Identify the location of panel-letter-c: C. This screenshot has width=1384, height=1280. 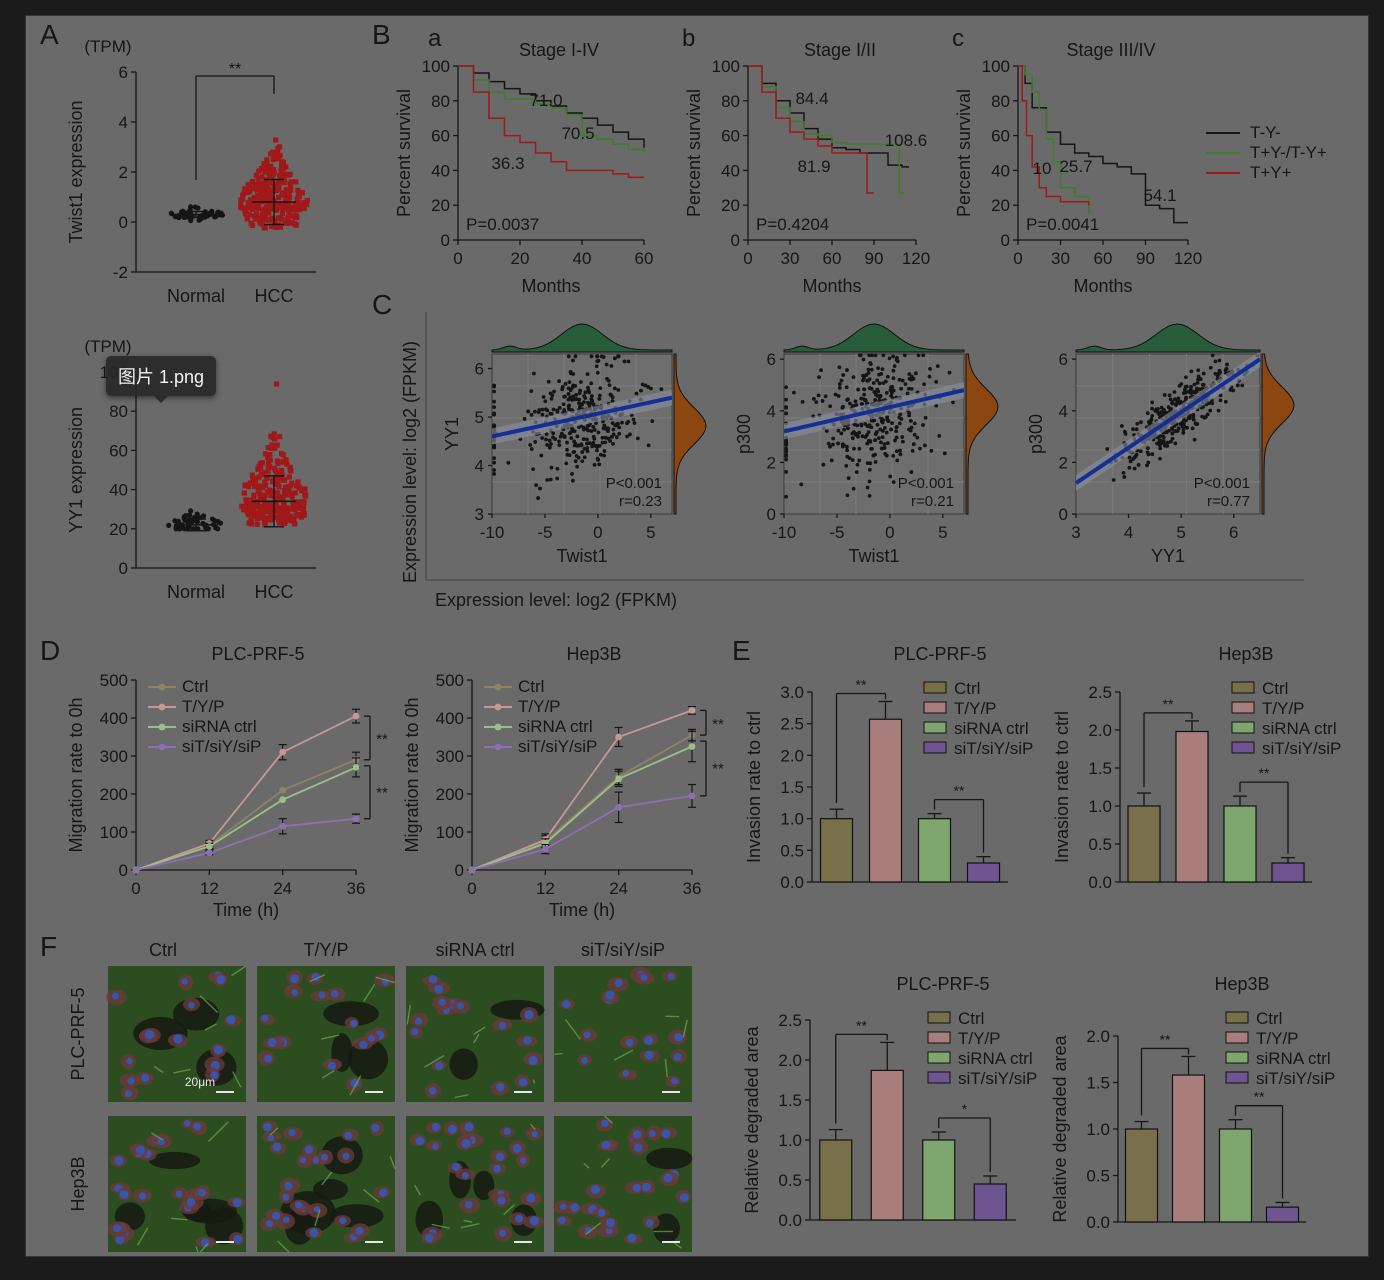
(382, 304).